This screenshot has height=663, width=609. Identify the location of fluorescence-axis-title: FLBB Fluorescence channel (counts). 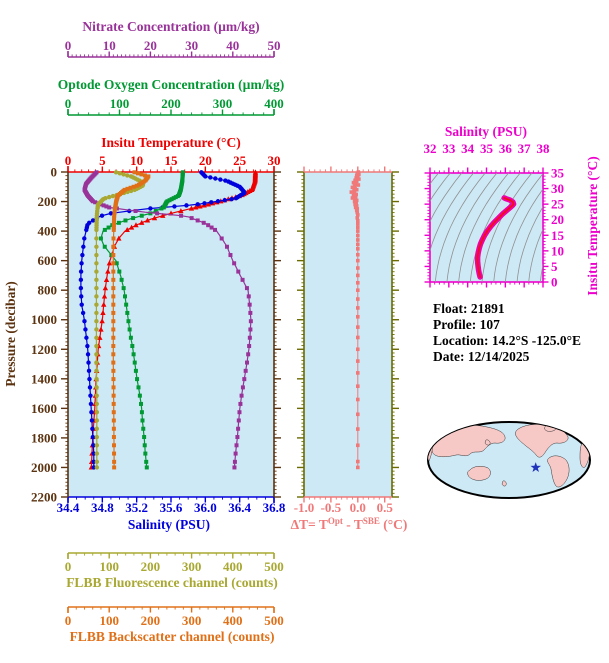
(172, 582).